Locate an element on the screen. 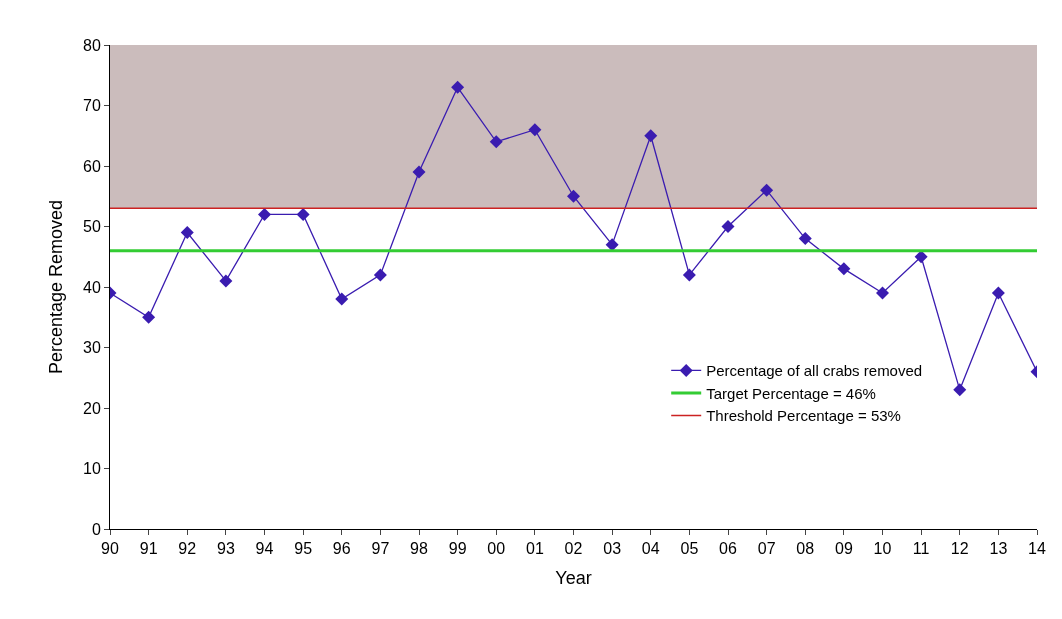  x-tick-label: 95 is located at coordinates (303, 549).